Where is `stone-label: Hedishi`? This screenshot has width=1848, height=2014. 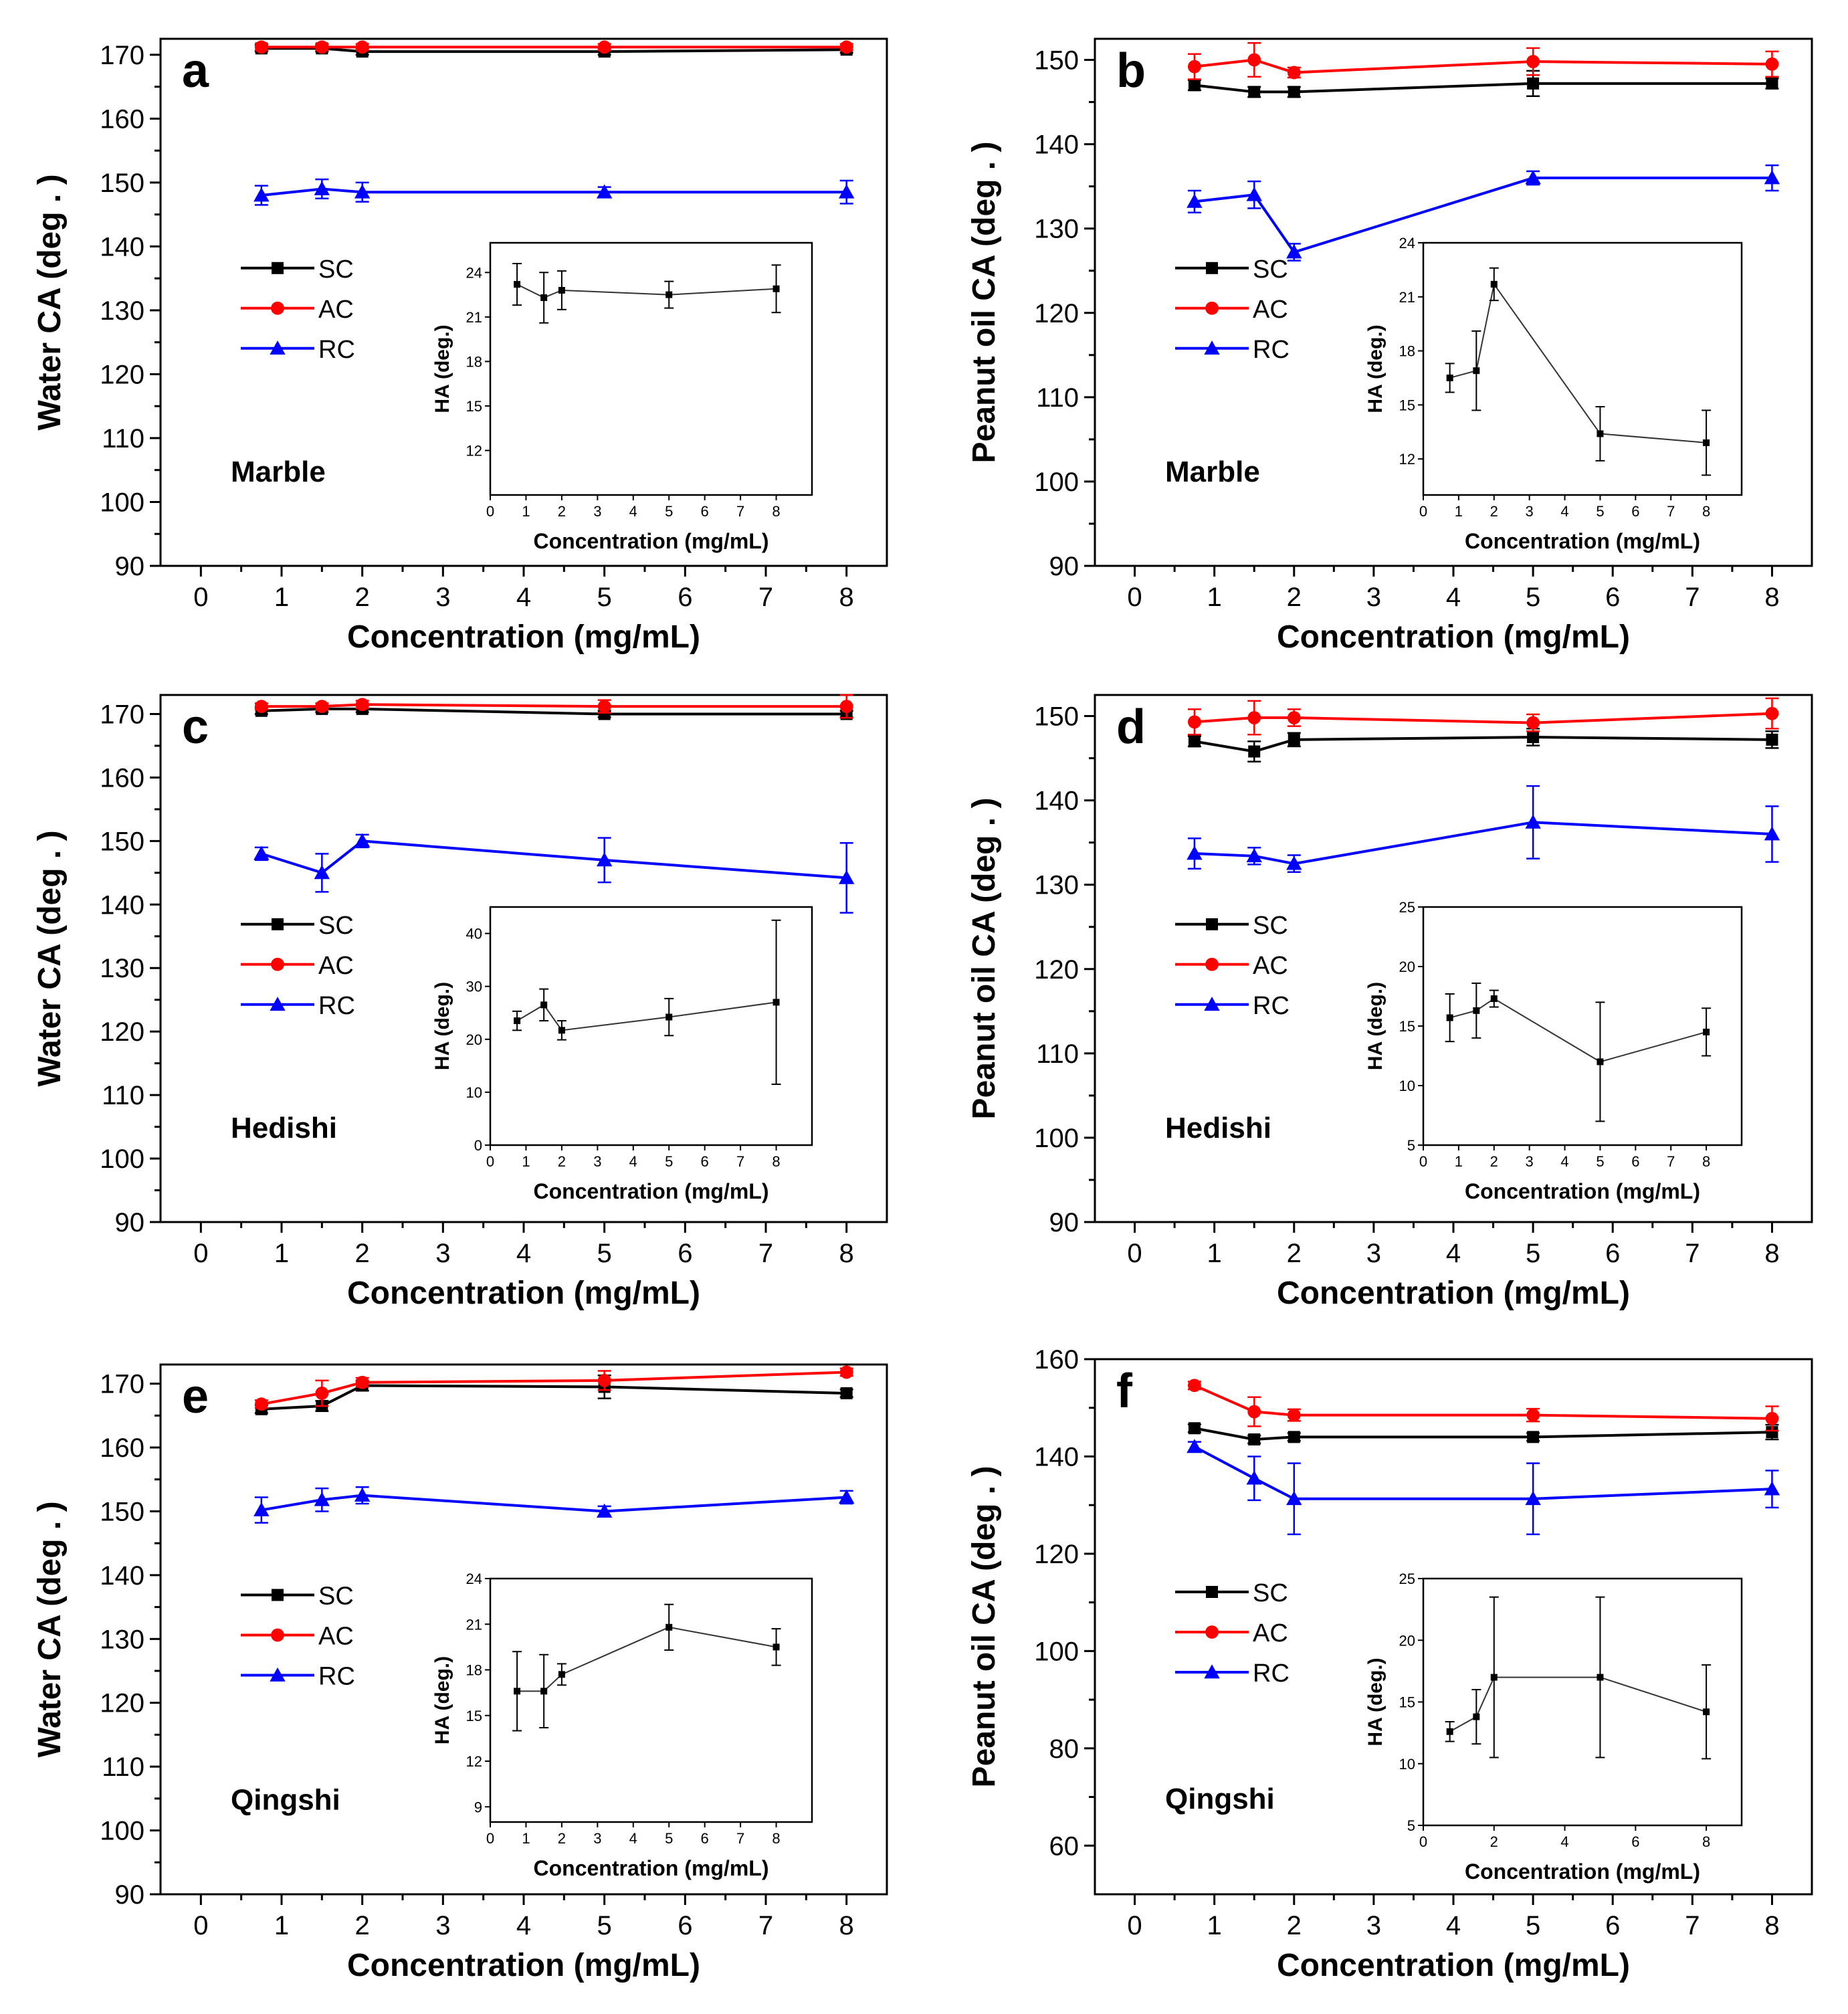 stone-label: Hedishi is located at coordinates (1218, 1128).